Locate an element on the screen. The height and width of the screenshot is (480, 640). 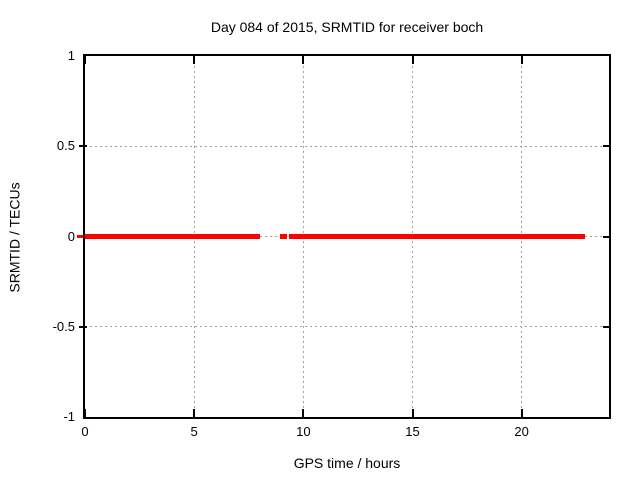
y-tick-label: 0.5 is located at coordinates (65, 146).